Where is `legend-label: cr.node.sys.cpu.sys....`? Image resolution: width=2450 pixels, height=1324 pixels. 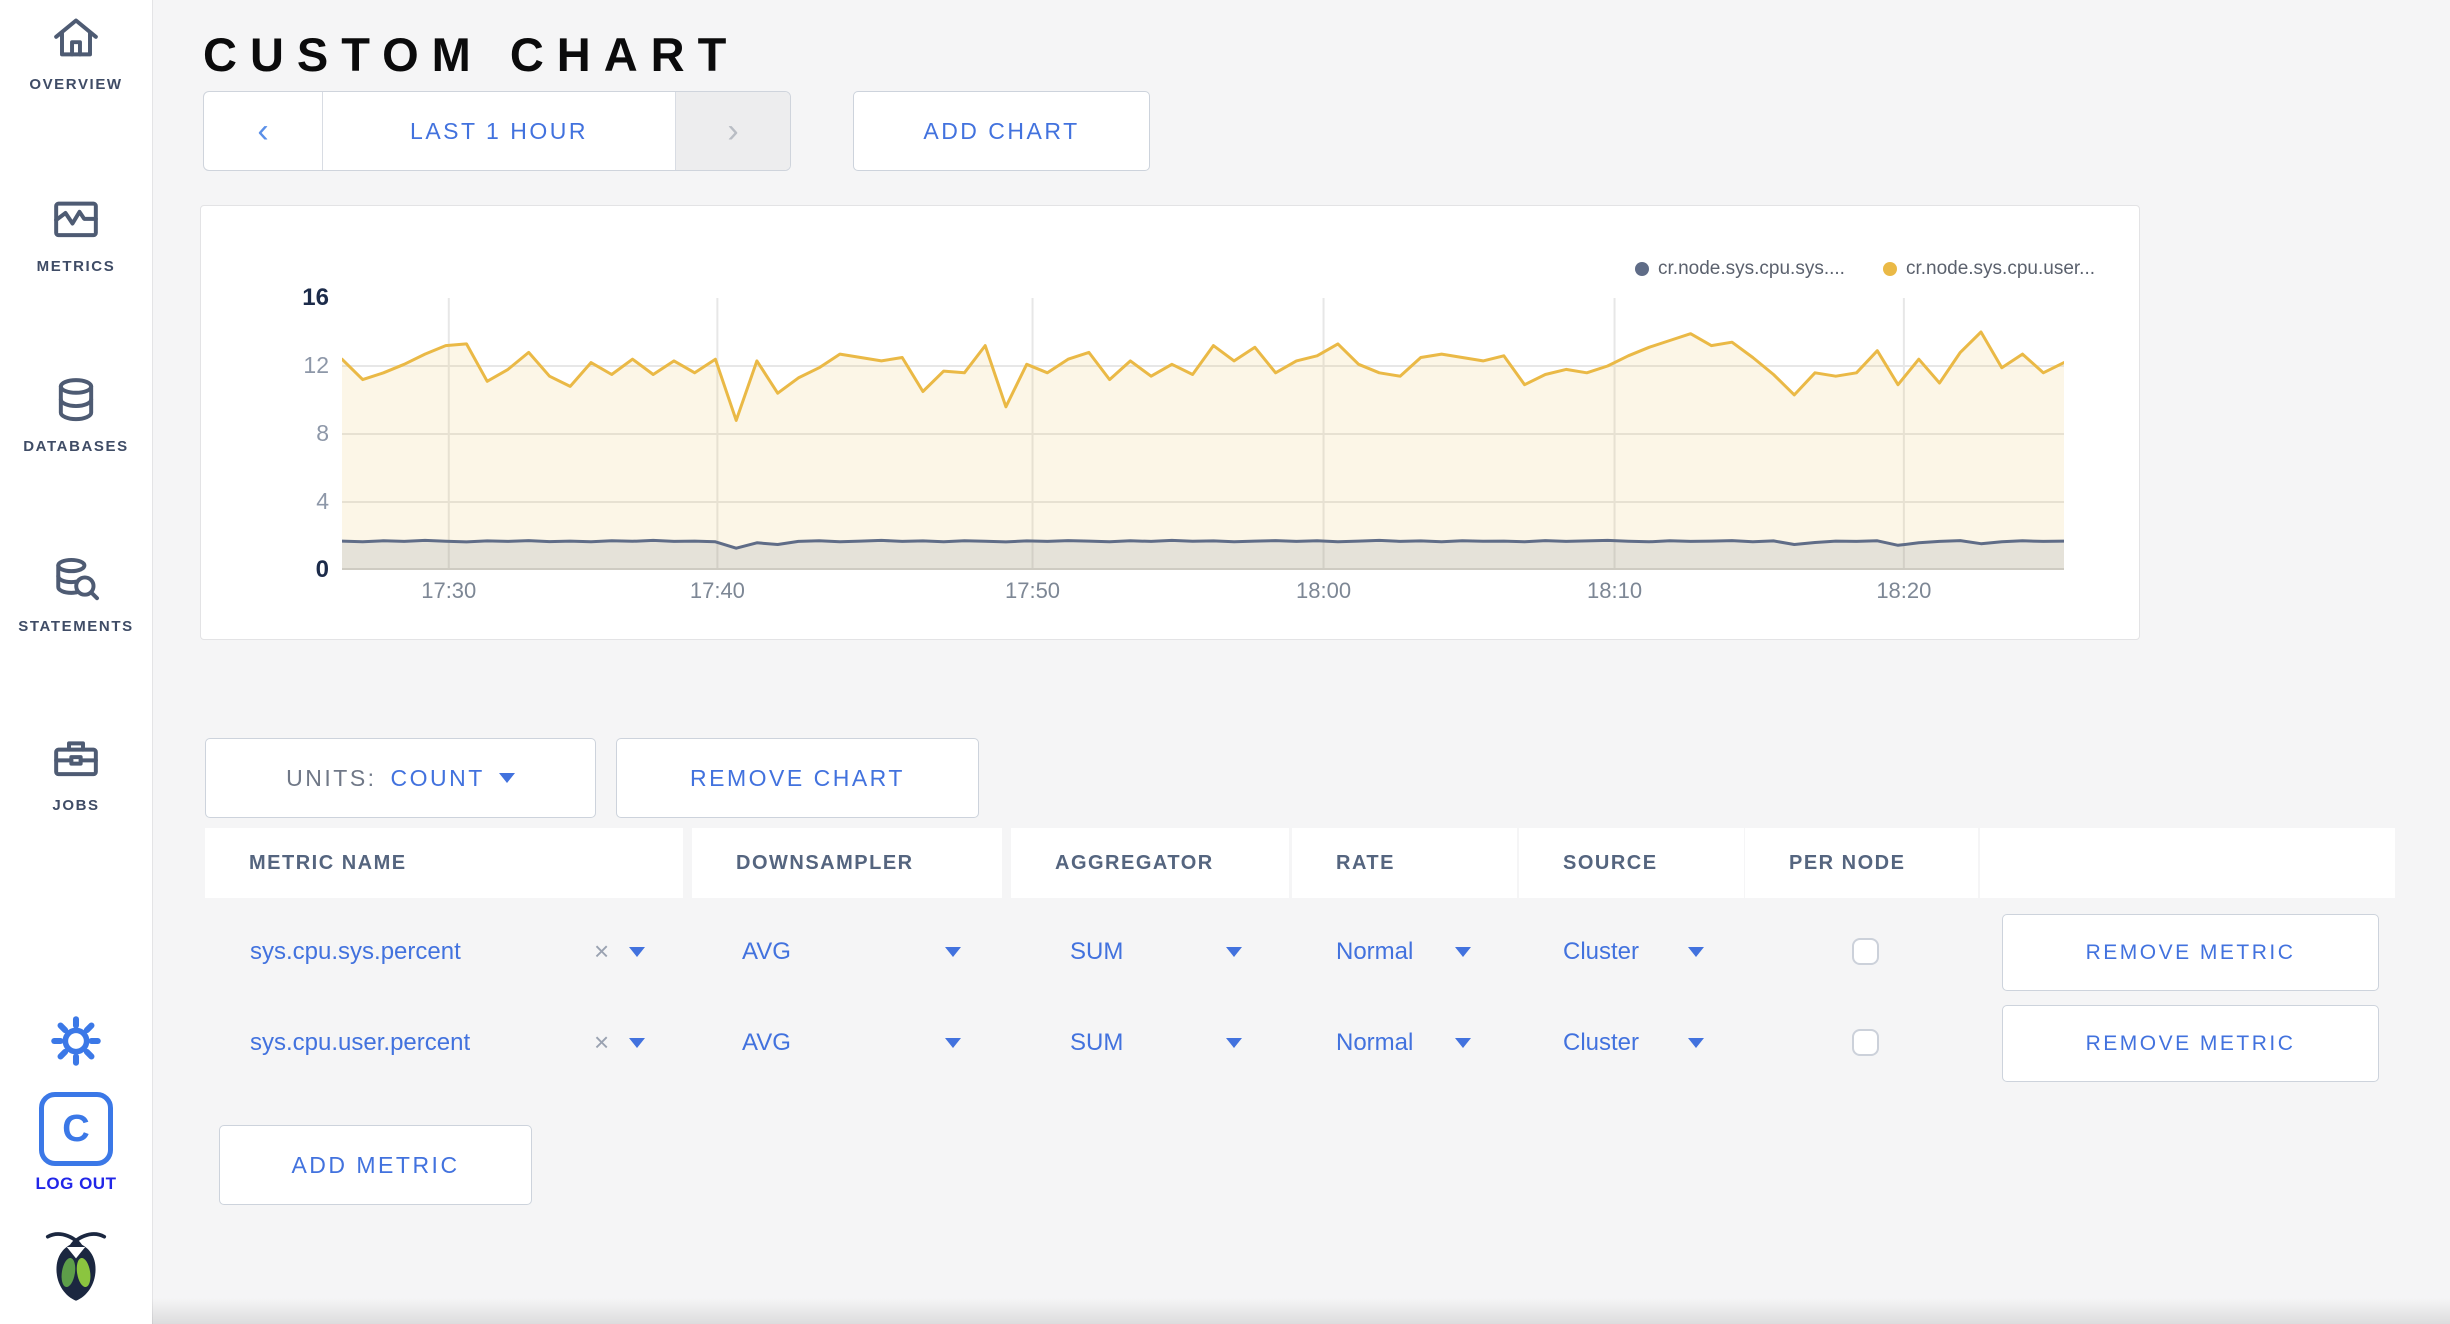
legend-label: cr.node.sys.cpu.sys.... is located at coordinates (1751, 268).